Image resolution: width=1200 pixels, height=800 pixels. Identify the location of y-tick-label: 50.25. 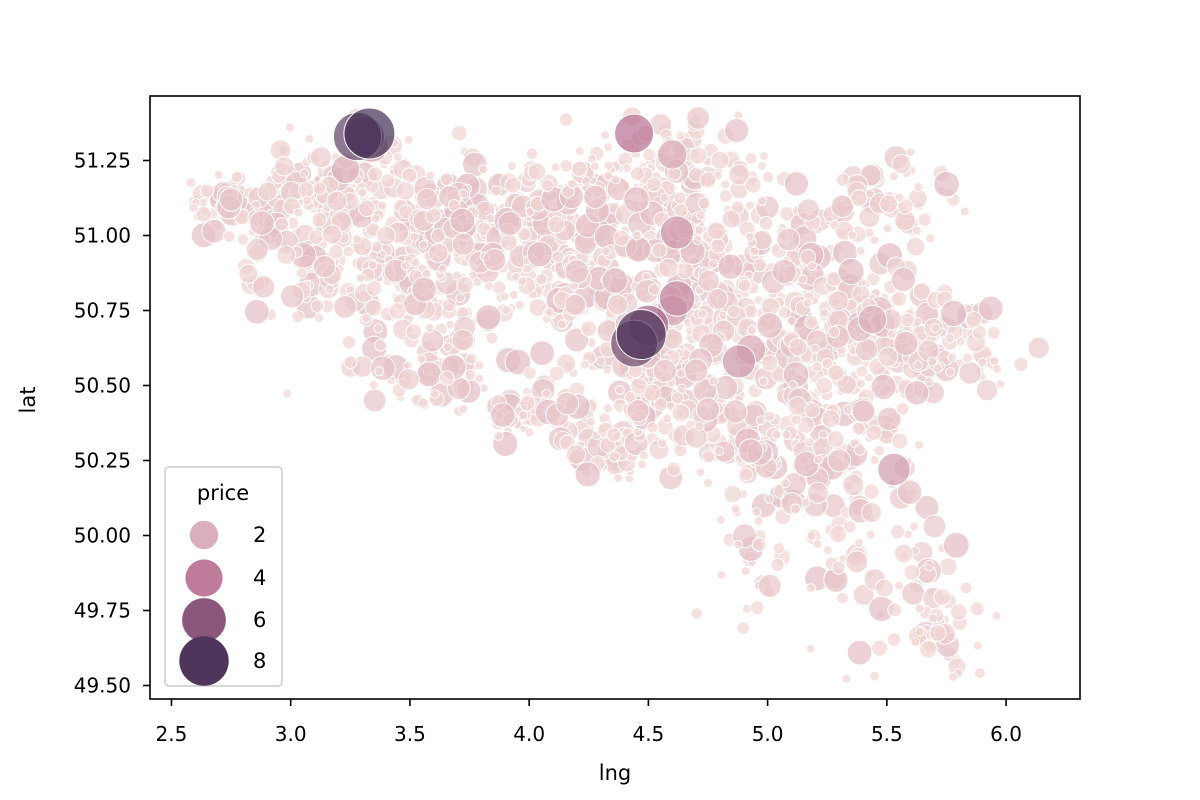
(102, 461).